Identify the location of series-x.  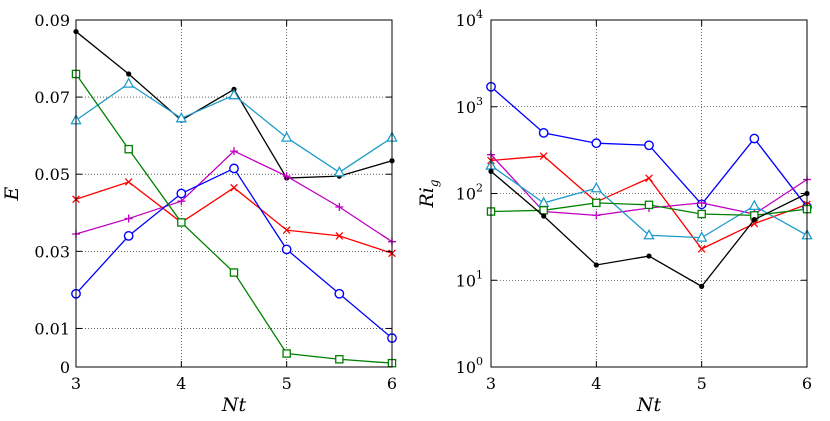
(234, 218).